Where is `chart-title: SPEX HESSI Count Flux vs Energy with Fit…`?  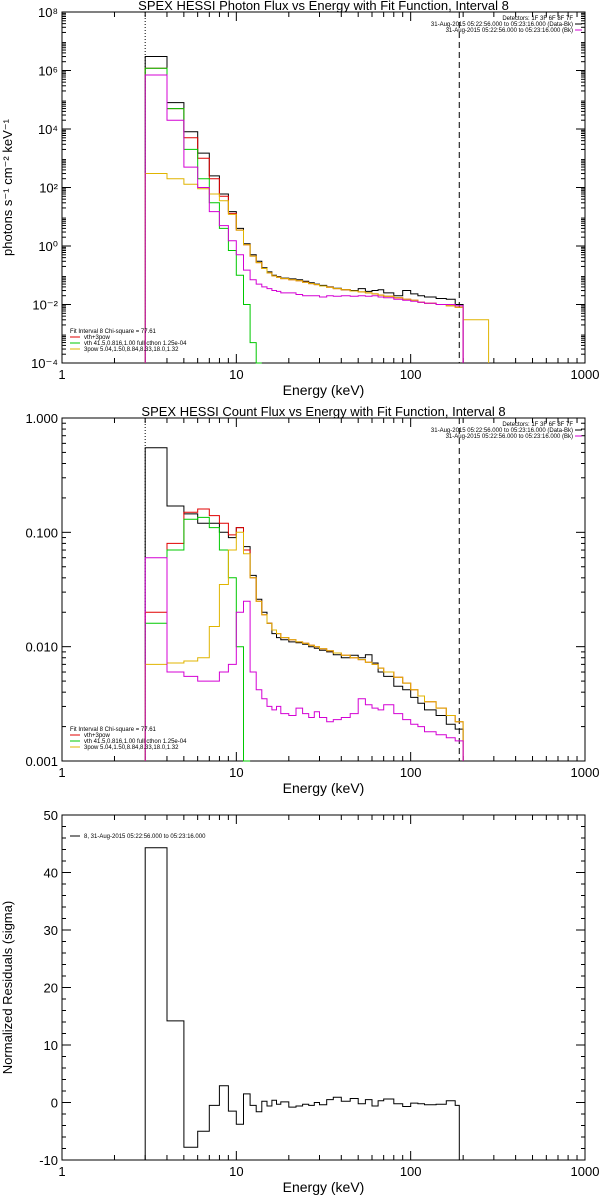
chart-title: SPEX HESSI Count Flux vs Energy with Fit… is located at coordinates (323, 411).